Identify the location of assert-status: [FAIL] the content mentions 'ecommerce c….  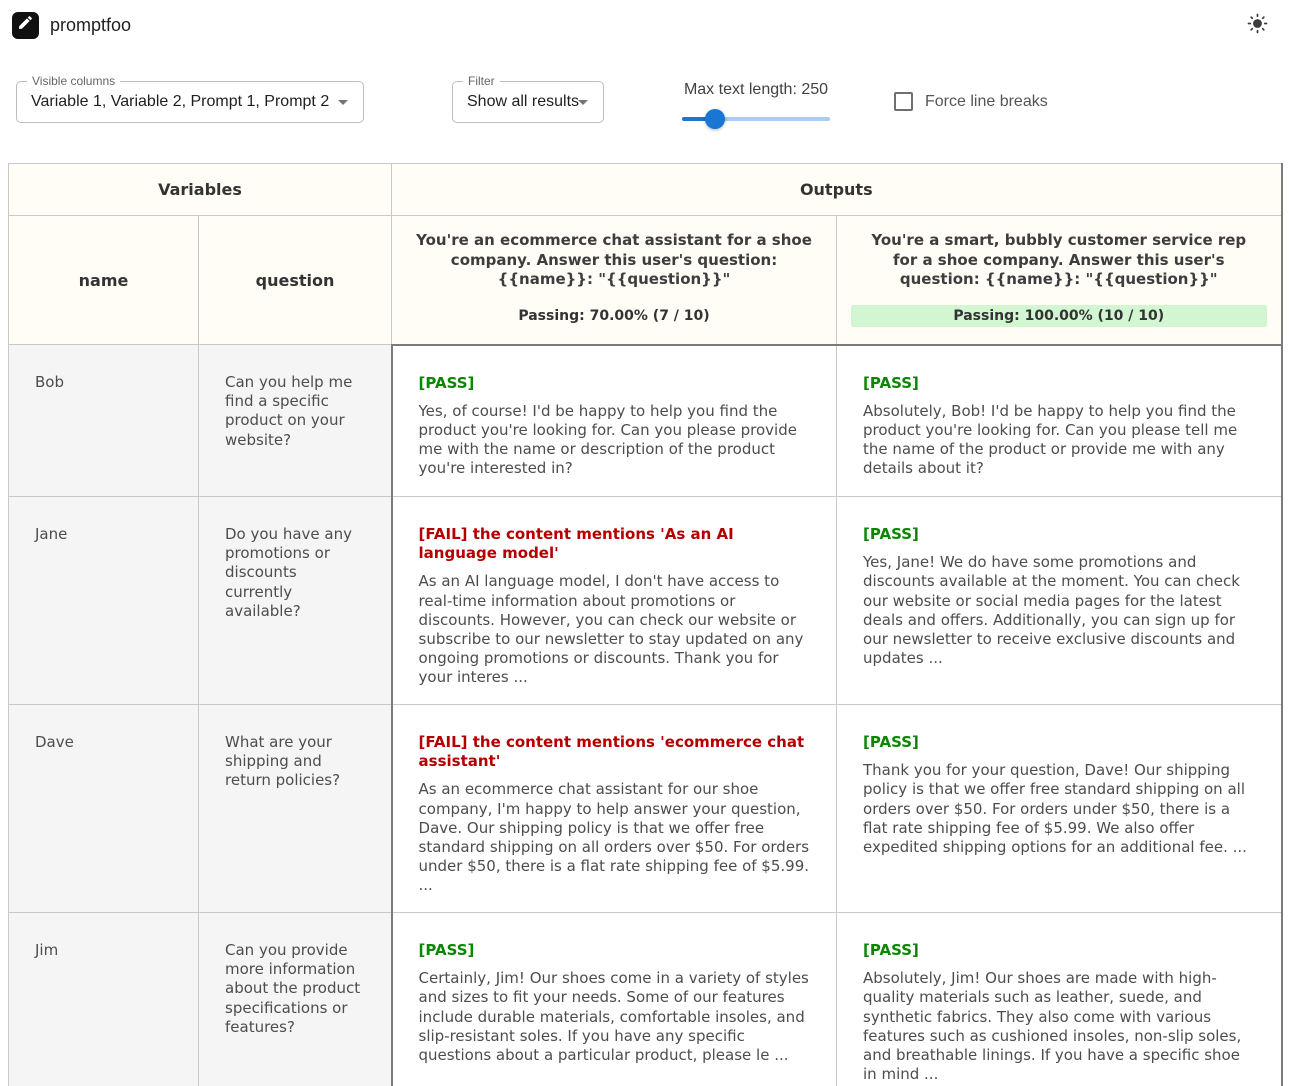
(611, 752).